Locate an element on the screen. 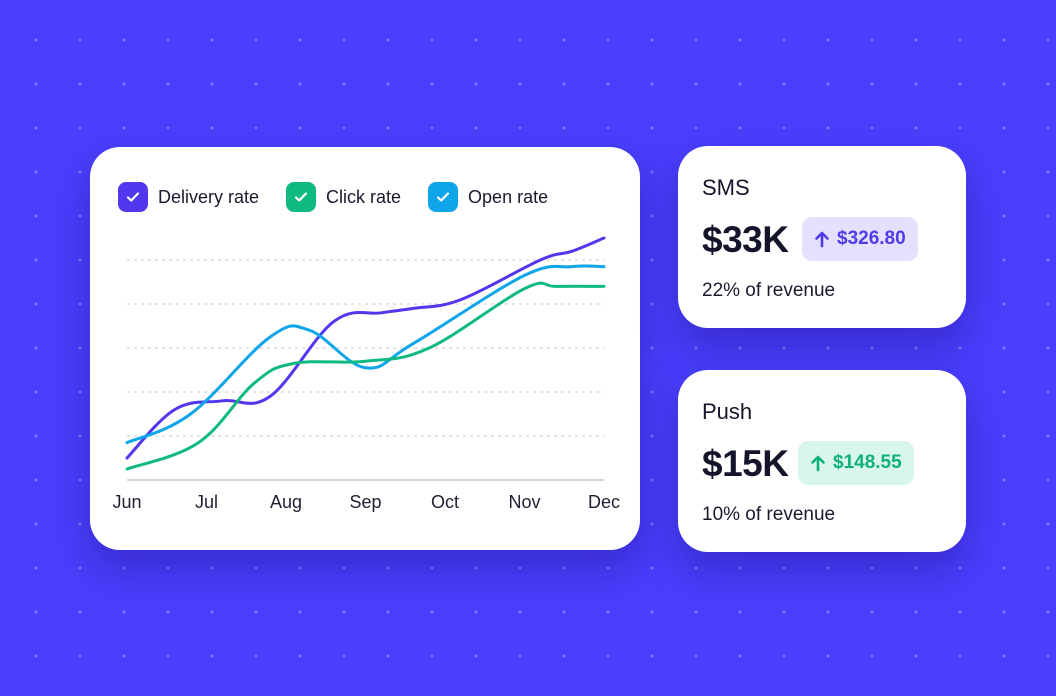 This screenshot has width=1056, height=696. metric-subtitle: 10% of revenue is located at coordinates (769, 514).